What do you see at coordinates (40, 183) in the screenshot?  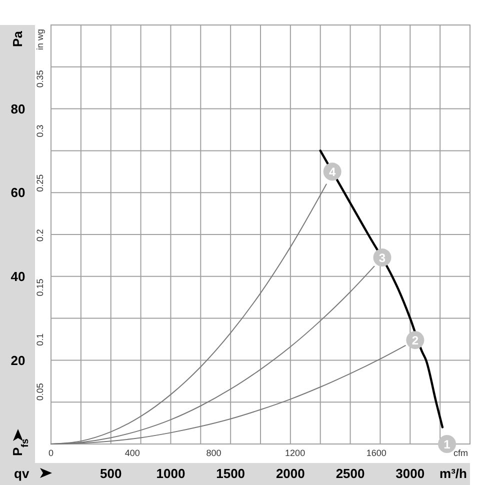 I see `y2-tick-label: 0.25` at bounding box center [40, 183].